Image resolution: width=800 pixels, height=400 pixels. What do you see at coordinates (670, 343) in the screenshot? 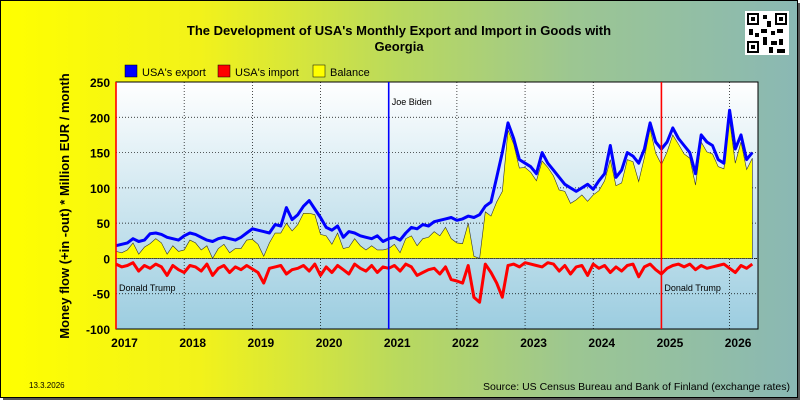
I see `x-tick-label: 2025` at bounding box center [670, 343].